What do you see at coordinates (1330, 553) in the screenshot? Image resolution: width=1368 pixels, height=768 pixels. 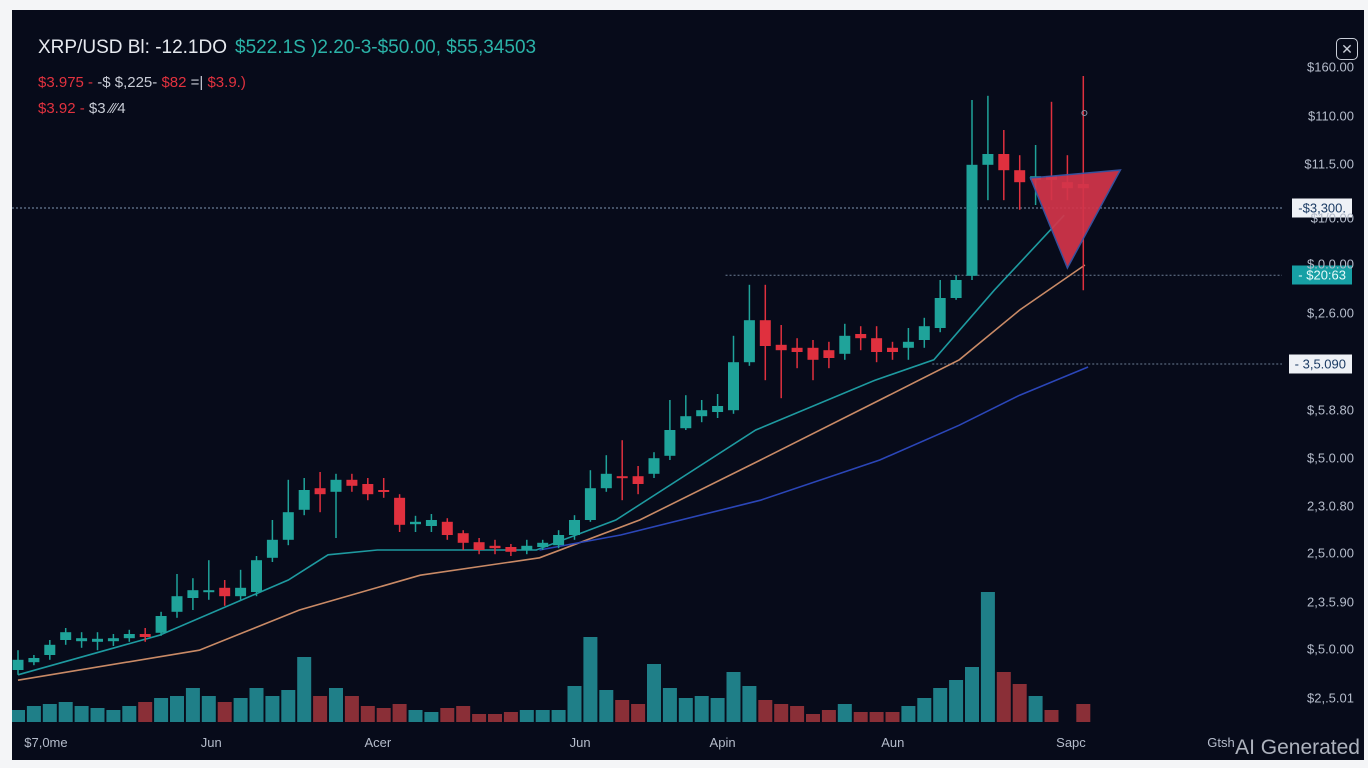 I see `y-axis-tick-label: 2,5.0.00` at bounding box center [1330, 553].